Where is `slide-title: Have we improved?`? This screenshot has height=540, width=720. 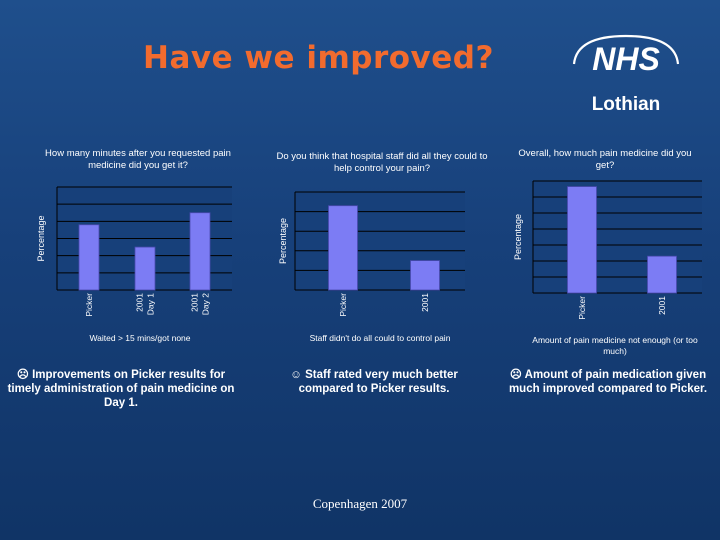 slide-title: Have we improved? is located at coordinates (318, 58).